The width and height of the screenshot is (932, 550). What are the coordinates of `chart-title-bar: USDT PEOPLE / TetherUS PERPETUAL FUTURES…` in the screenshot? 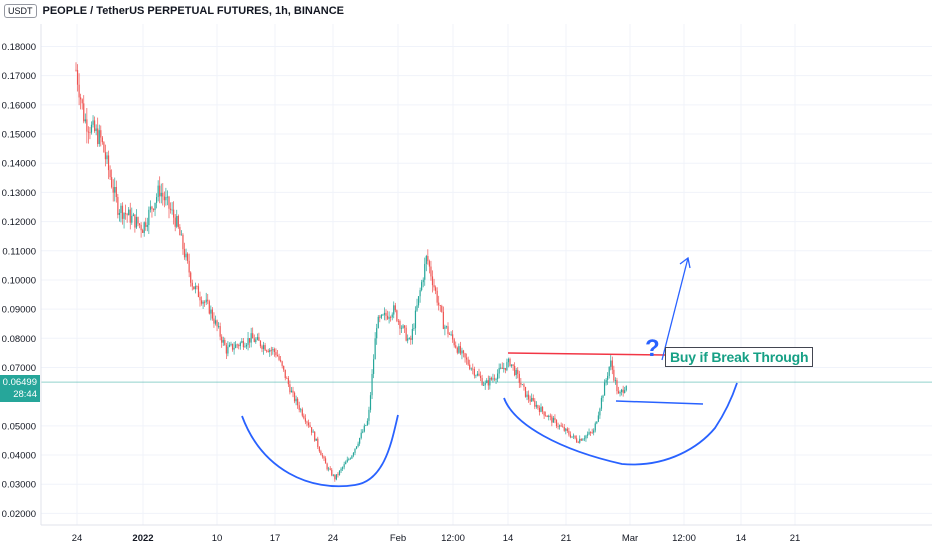 It's located at (174, 11).